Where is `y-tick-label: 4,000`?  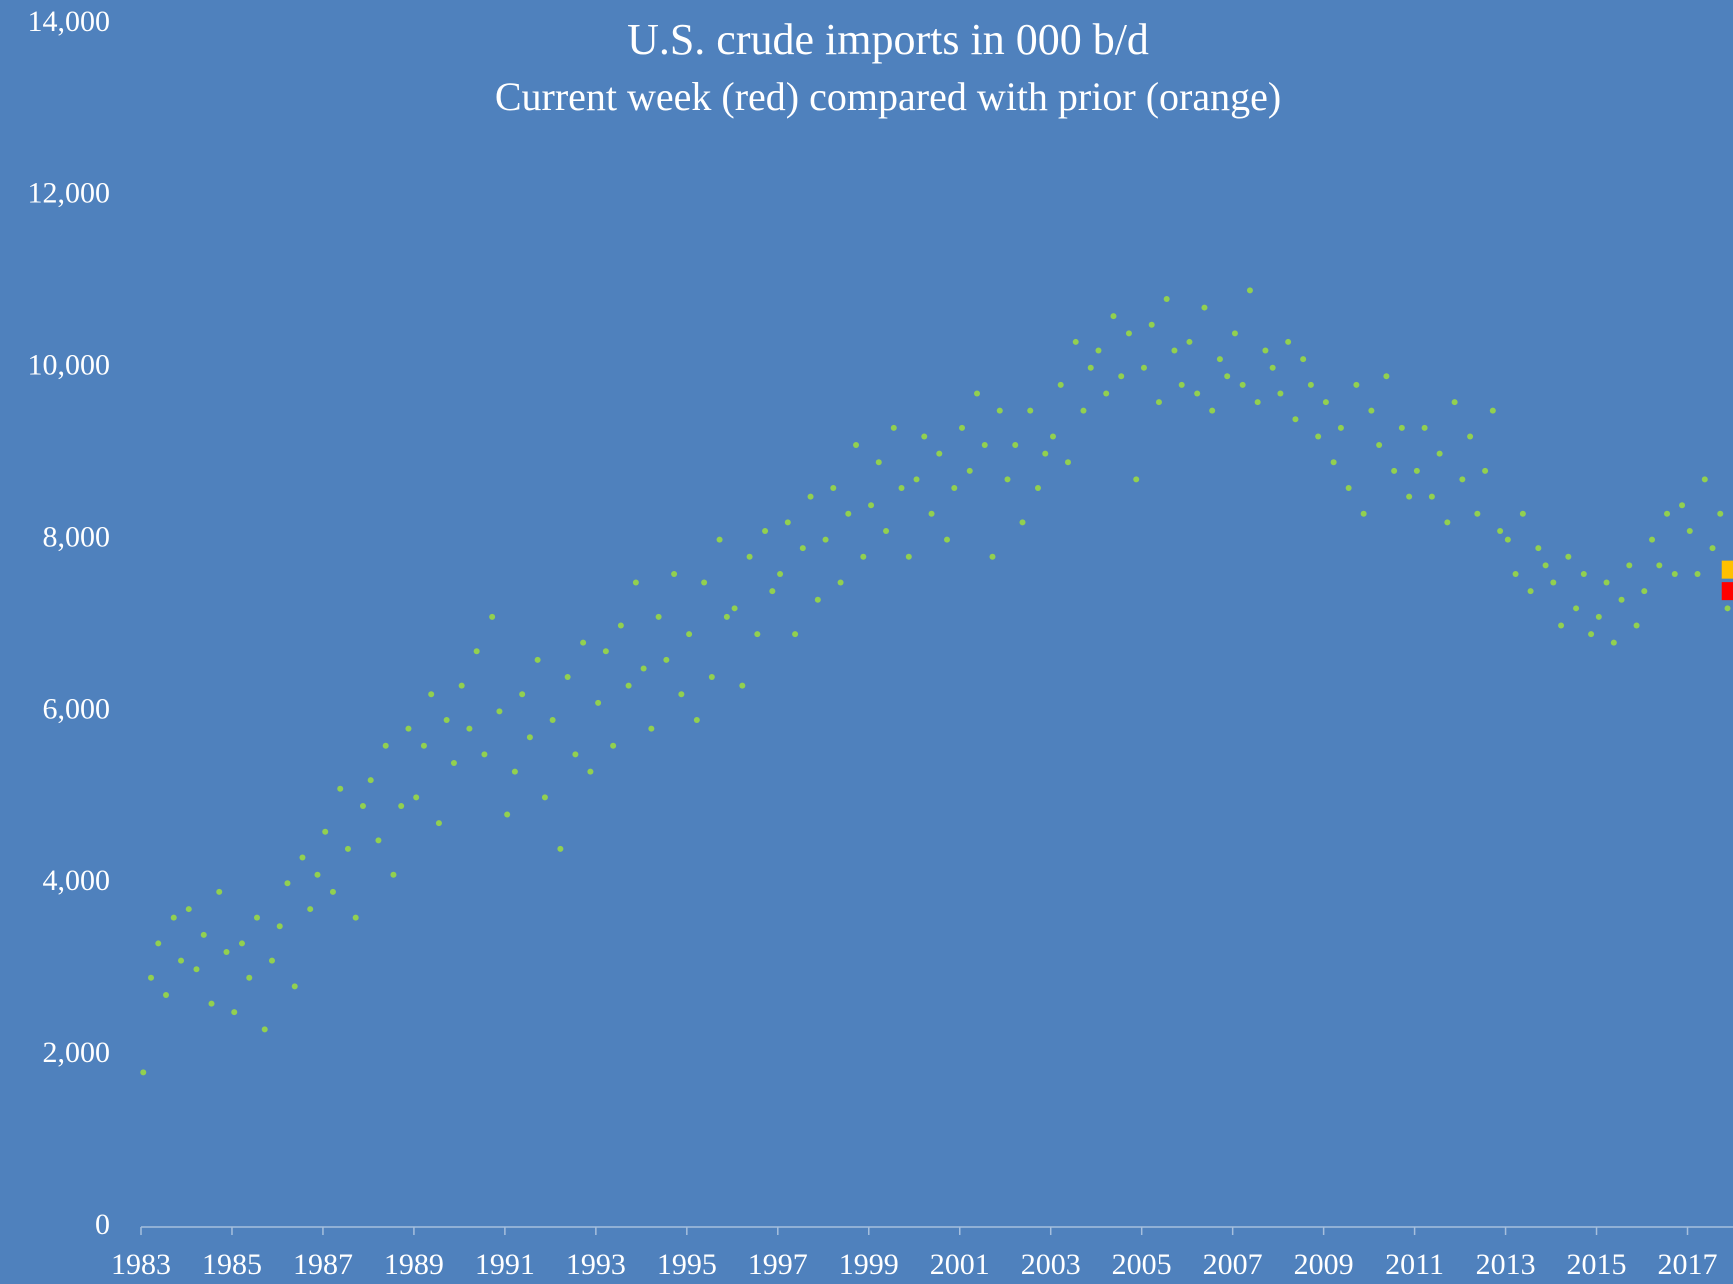
y-tick-label: 4,000 is located at coordinates (77, 880).